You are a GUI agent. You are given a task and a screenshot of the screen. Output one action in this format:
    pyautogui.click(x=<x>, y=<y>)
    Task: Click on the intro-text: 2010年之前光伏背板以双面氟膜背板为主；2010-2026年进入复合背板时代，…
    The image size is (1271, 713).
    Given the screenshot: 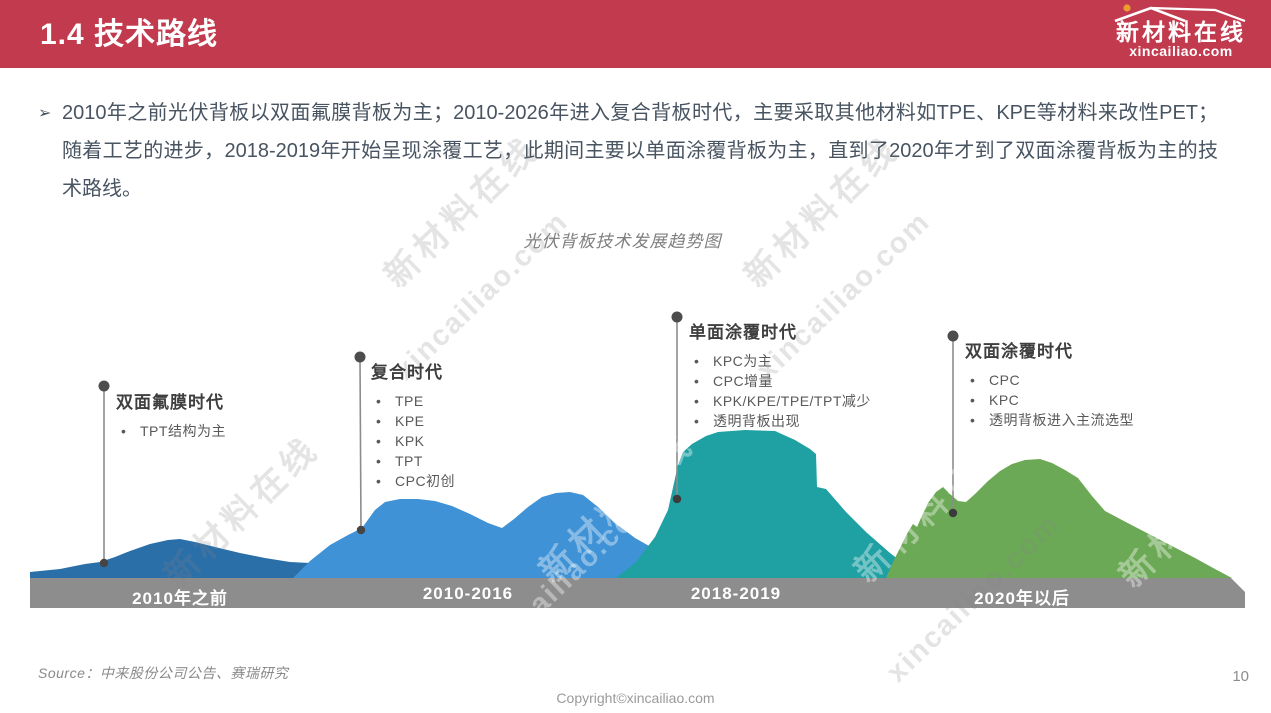 What is the action you would take?
    pyautogui.click(x=640, y=151)
    